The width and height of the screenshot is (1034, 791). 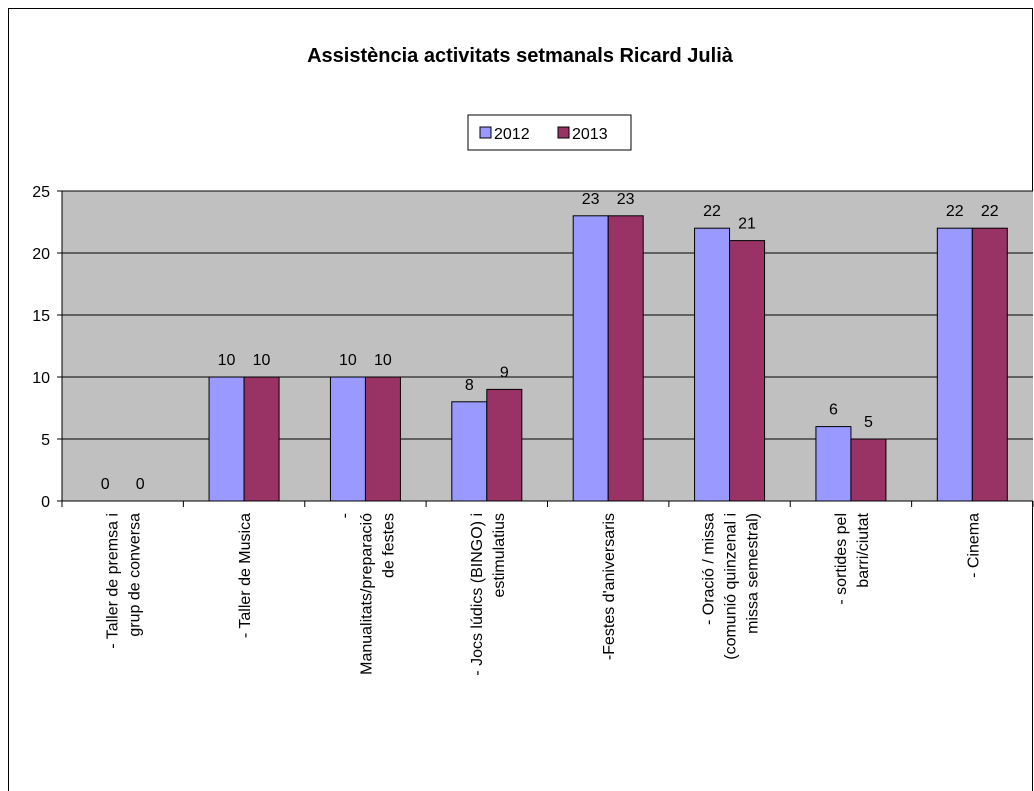 I want to click on y-tick-label: 20, so click(x=41, y=254).